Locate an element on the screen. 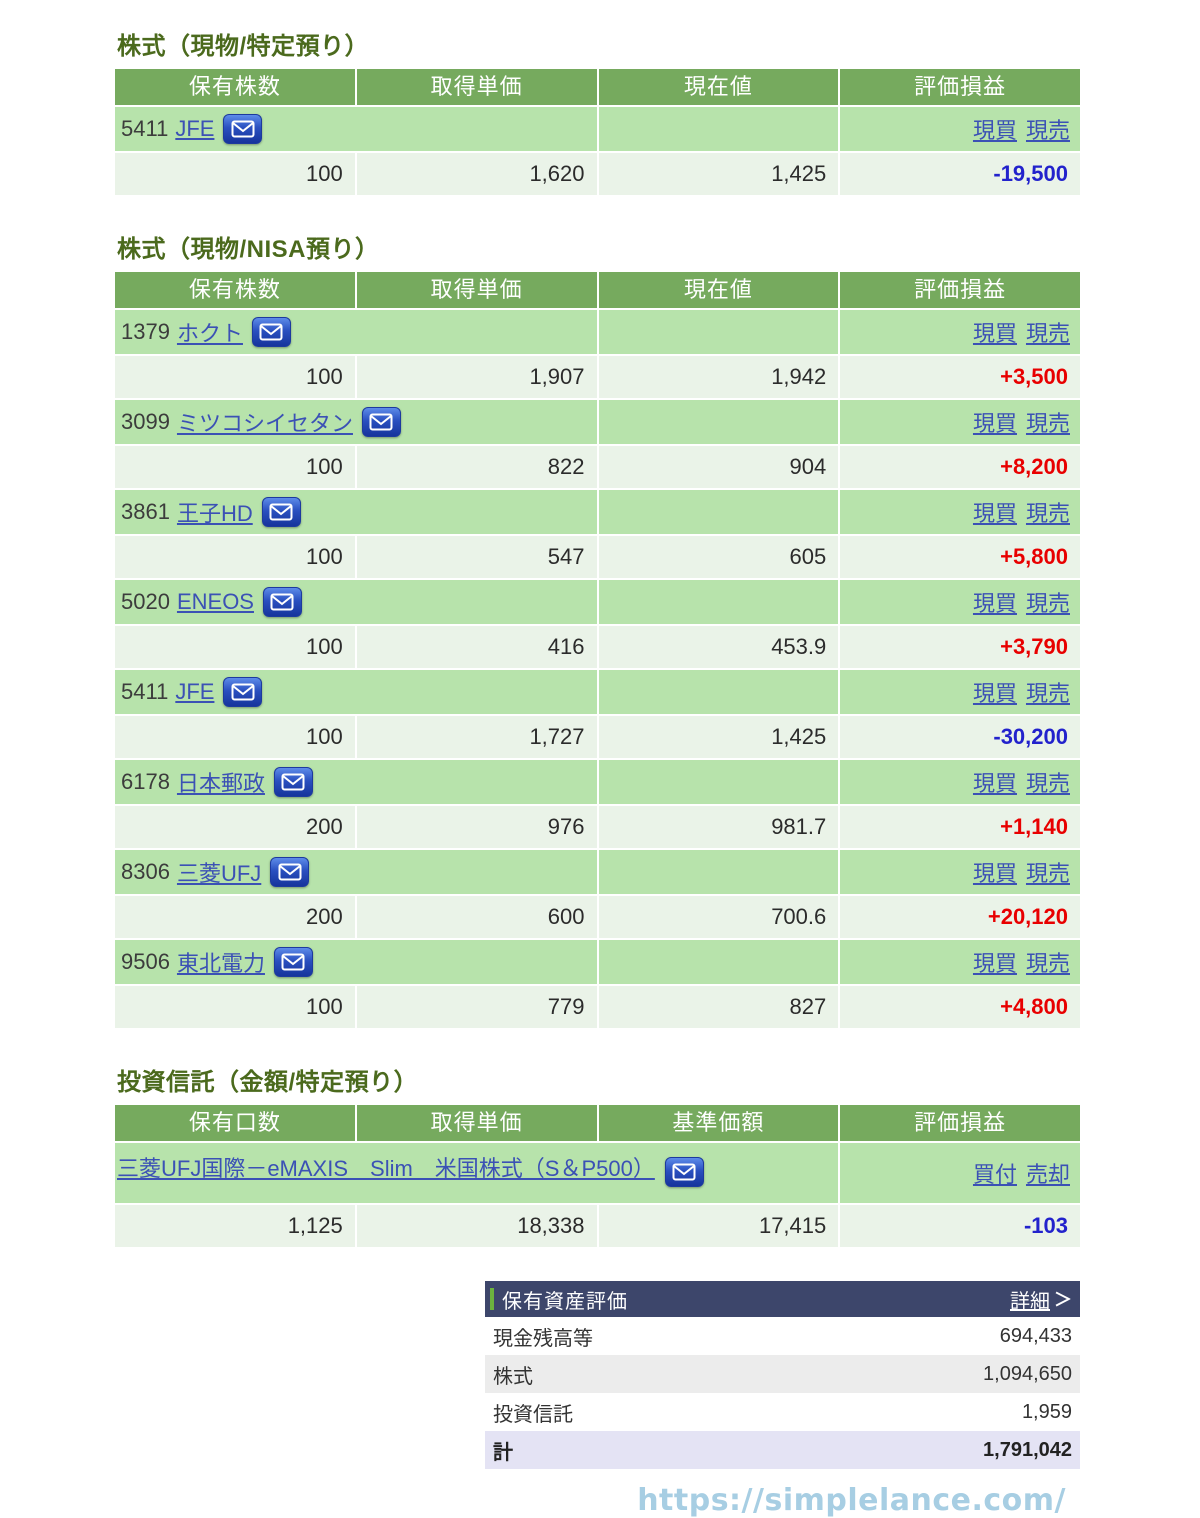 This screenshot has width=1200, height=1518. cost-value: 18,338 is located at coordinates (476, 1226).